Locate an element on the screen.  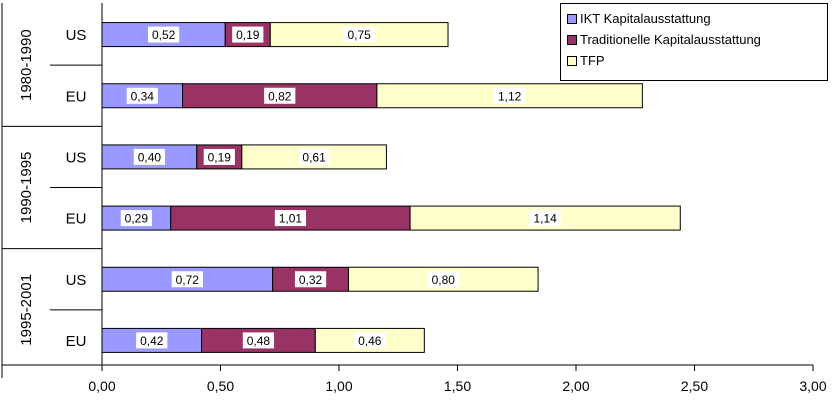
data-label: 1,14 is located at coordinates (546, 219).